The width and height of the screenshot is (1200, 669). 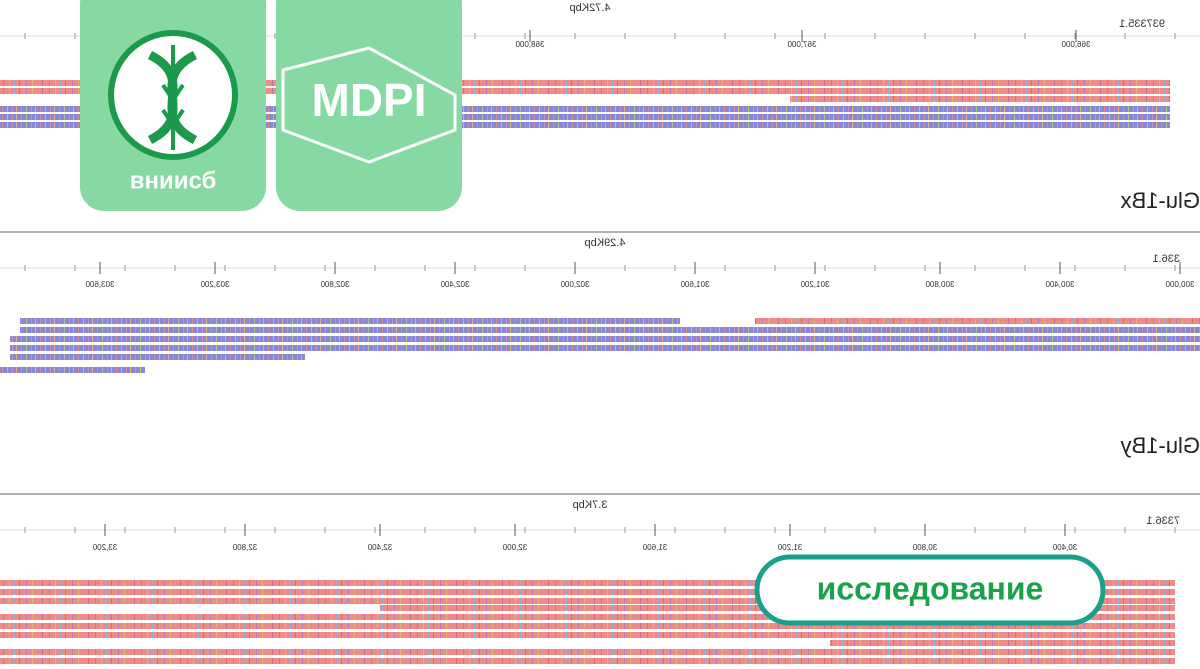 I want to click on tick-label-group: 300,400, so click(x=1059, y=284).